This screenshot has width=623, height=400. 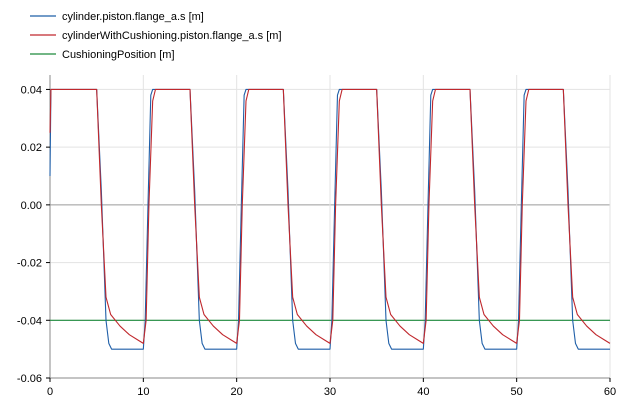 I want to click on x-tick-label: 60, so click(x=610, y=392).